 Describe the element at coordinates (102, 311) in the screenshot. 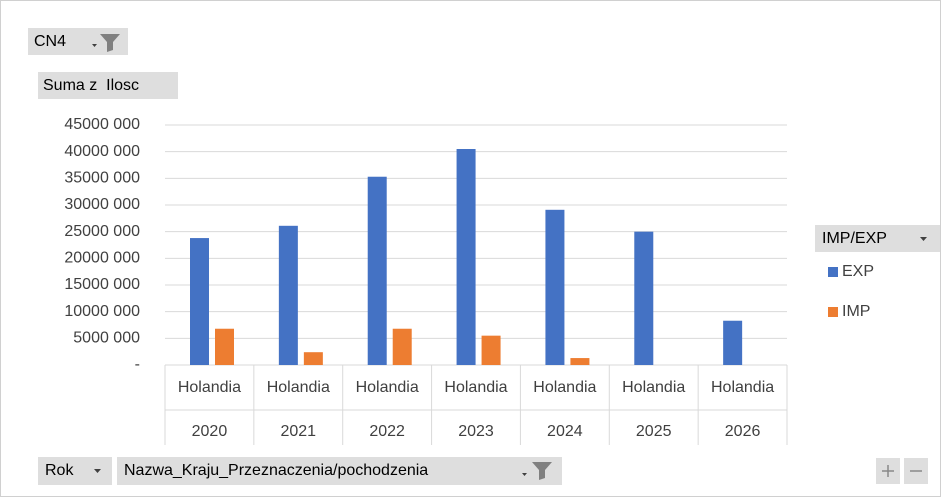

I see `y-tick-label: 10000 000` at that location.